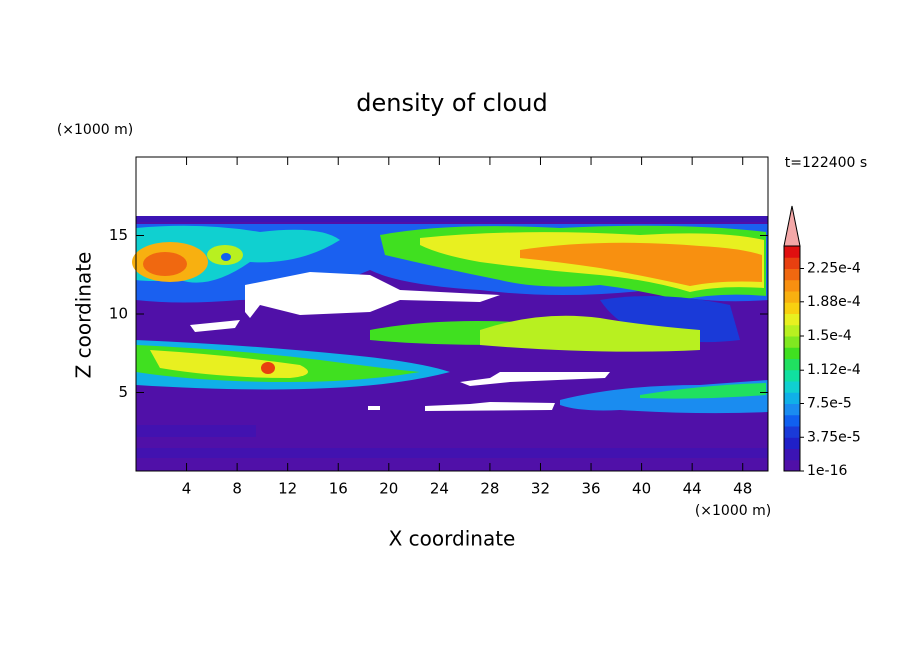 This screenshot has height=654, width=904. Describe the element at coordinates (834, 437) in the screenshot. I see `colorbar-tick-label: 3.75e-5` at that location.